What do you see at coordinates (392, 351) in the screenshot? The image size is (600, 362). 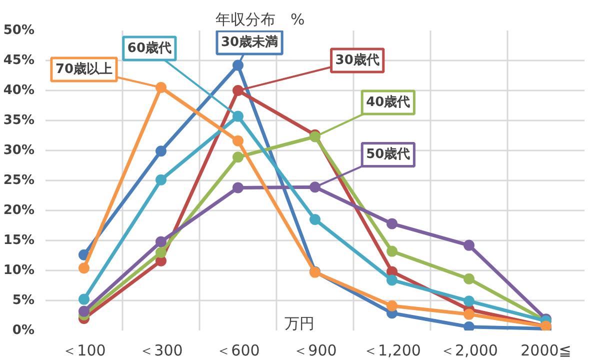 I see `x-tick-label: ＜1,200` at bounding box center [392, 351].